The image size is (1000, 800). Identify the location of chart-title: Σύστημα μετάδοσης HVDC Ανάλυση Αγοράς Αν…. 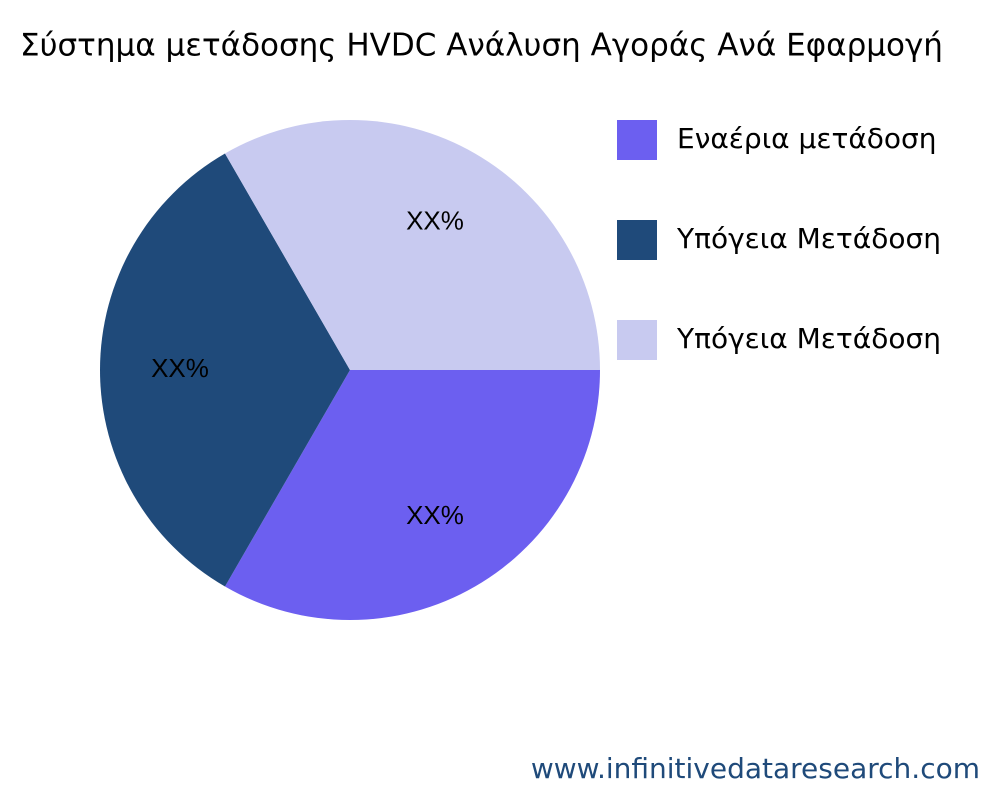
(481, 46).